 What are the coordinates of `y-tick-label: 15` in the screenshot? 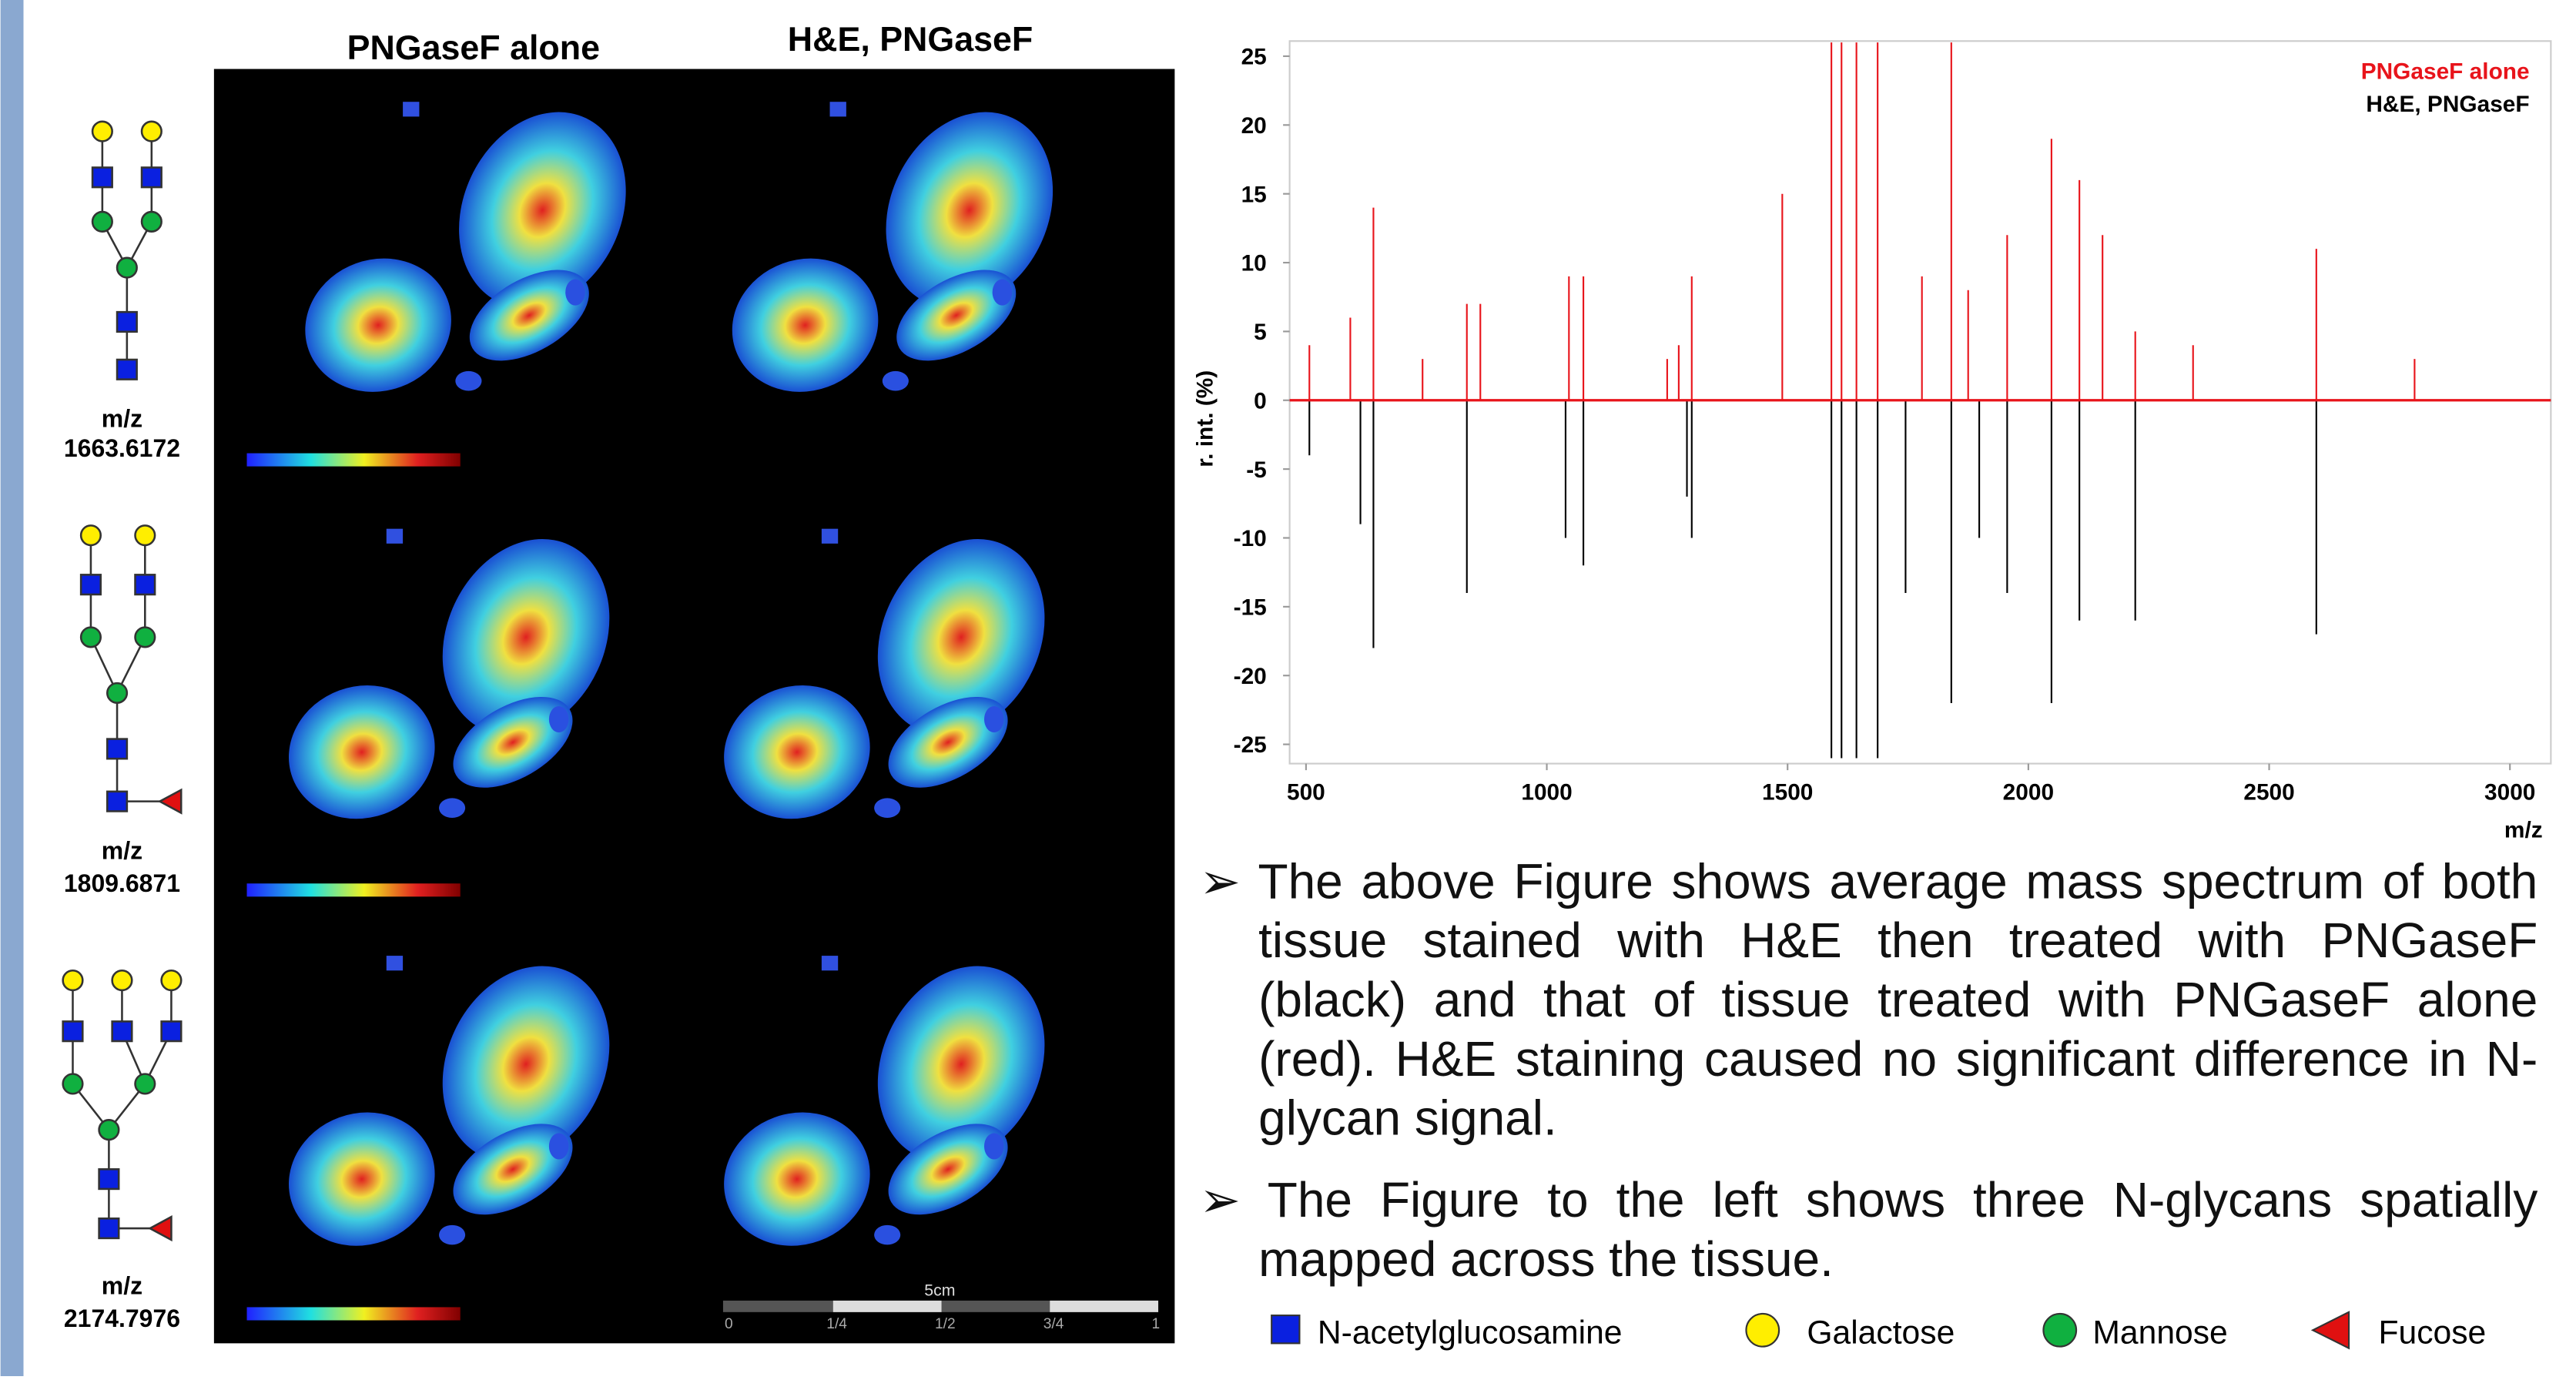 It's located at (1254, 194).